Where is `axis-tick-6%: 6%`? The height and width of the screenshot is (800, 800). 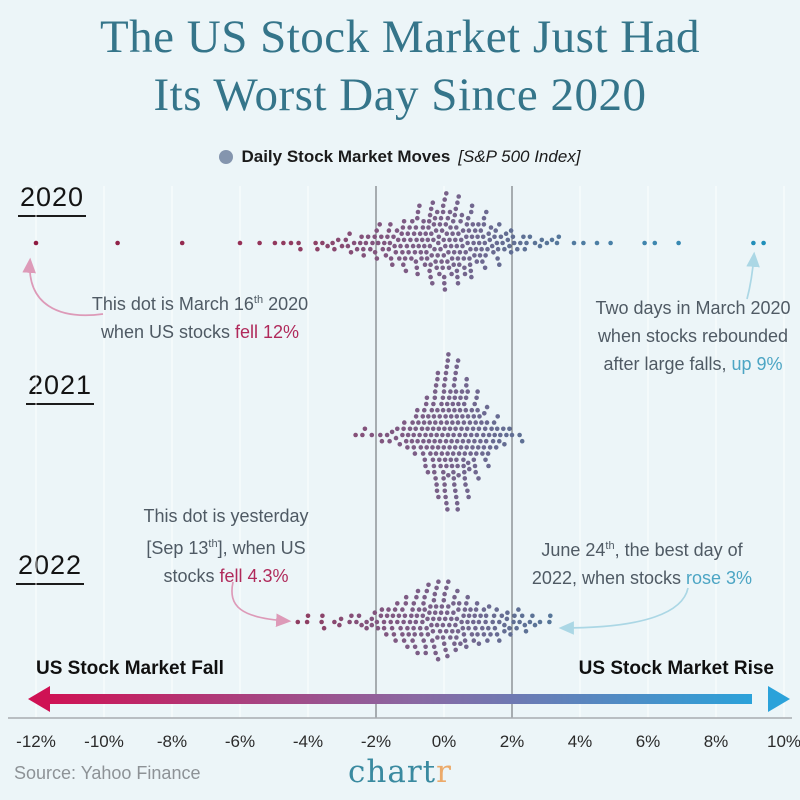
axis-tick-6%: 6% is located at coordinates (648, 741).